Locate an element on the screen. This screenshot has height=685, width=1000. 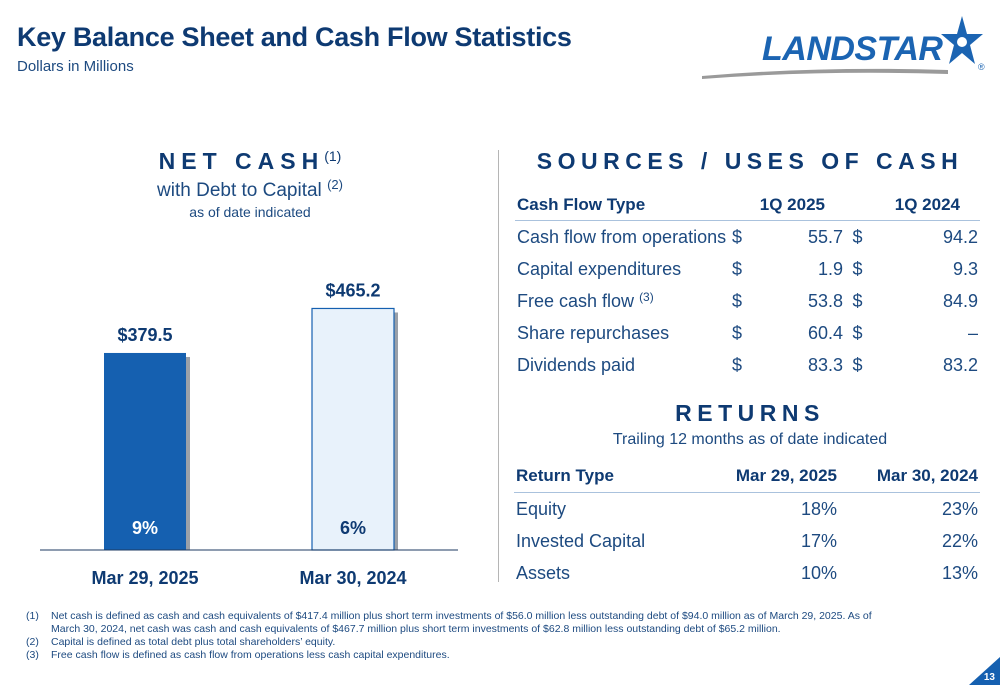
return-mar-2024: 22% is located at coordinates (959, 540).